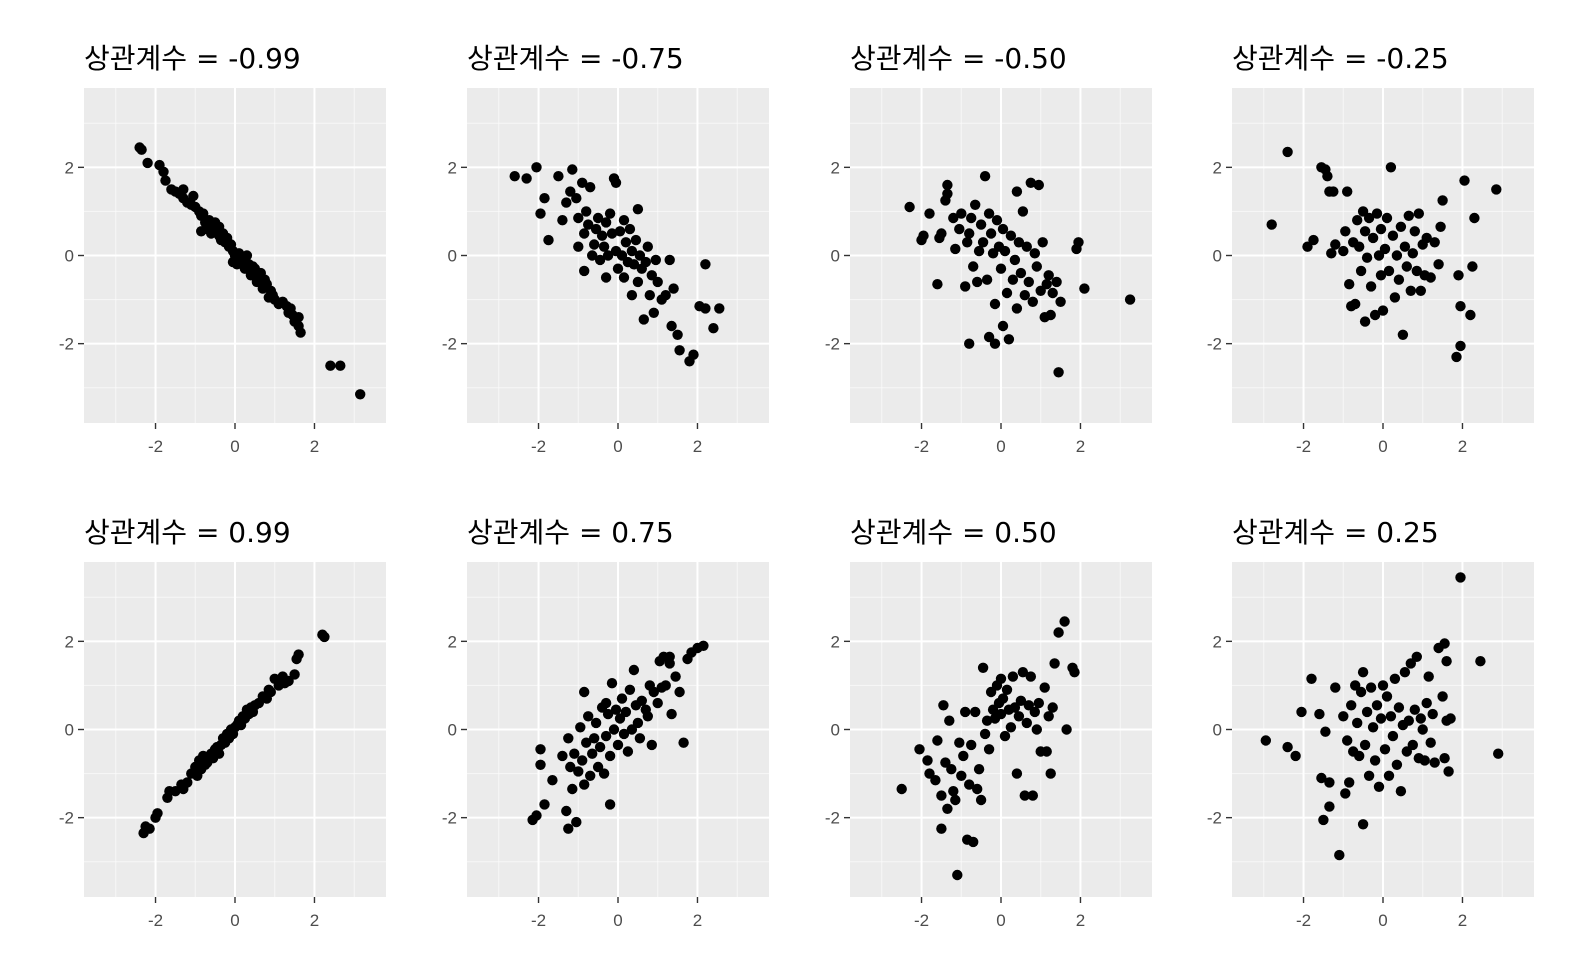 Image resolution: width=1574 pixels, height=961 pixels. Describe the element at coordinates (452, 641) in the screenshot. I see `y-tick-label: 2` at that location.